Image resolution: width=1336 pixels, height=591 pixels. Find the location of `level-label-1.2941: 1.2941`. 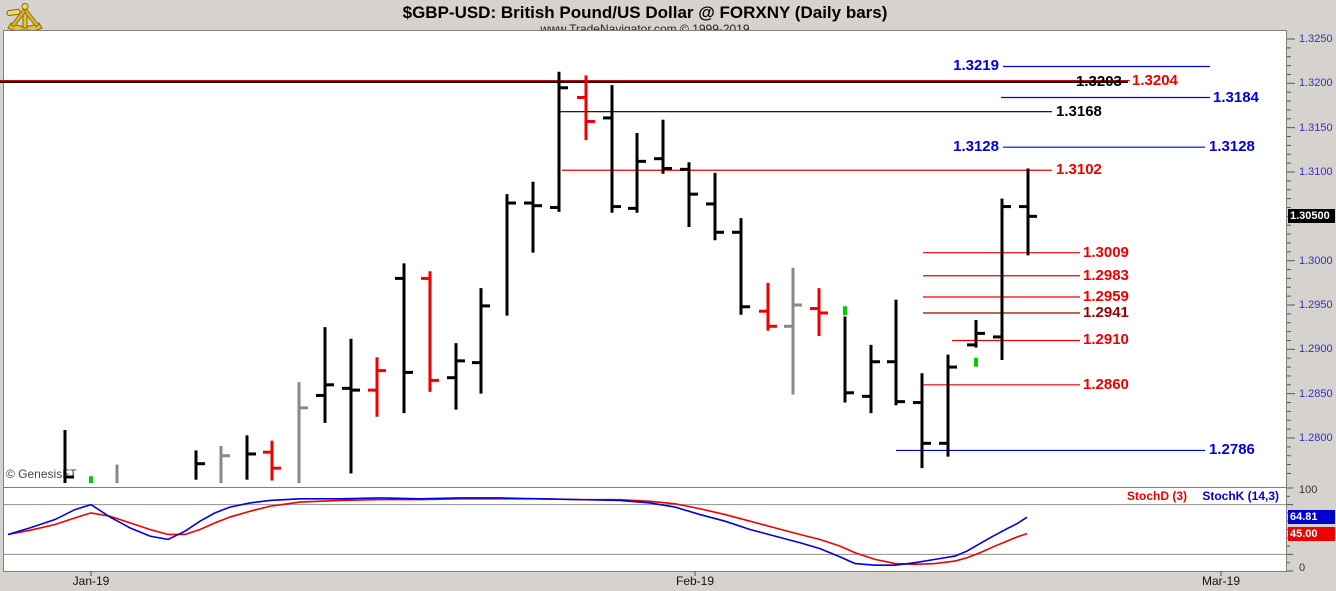

level-label-1.2941: 1.2941 is located at coordinates (1106, 312).